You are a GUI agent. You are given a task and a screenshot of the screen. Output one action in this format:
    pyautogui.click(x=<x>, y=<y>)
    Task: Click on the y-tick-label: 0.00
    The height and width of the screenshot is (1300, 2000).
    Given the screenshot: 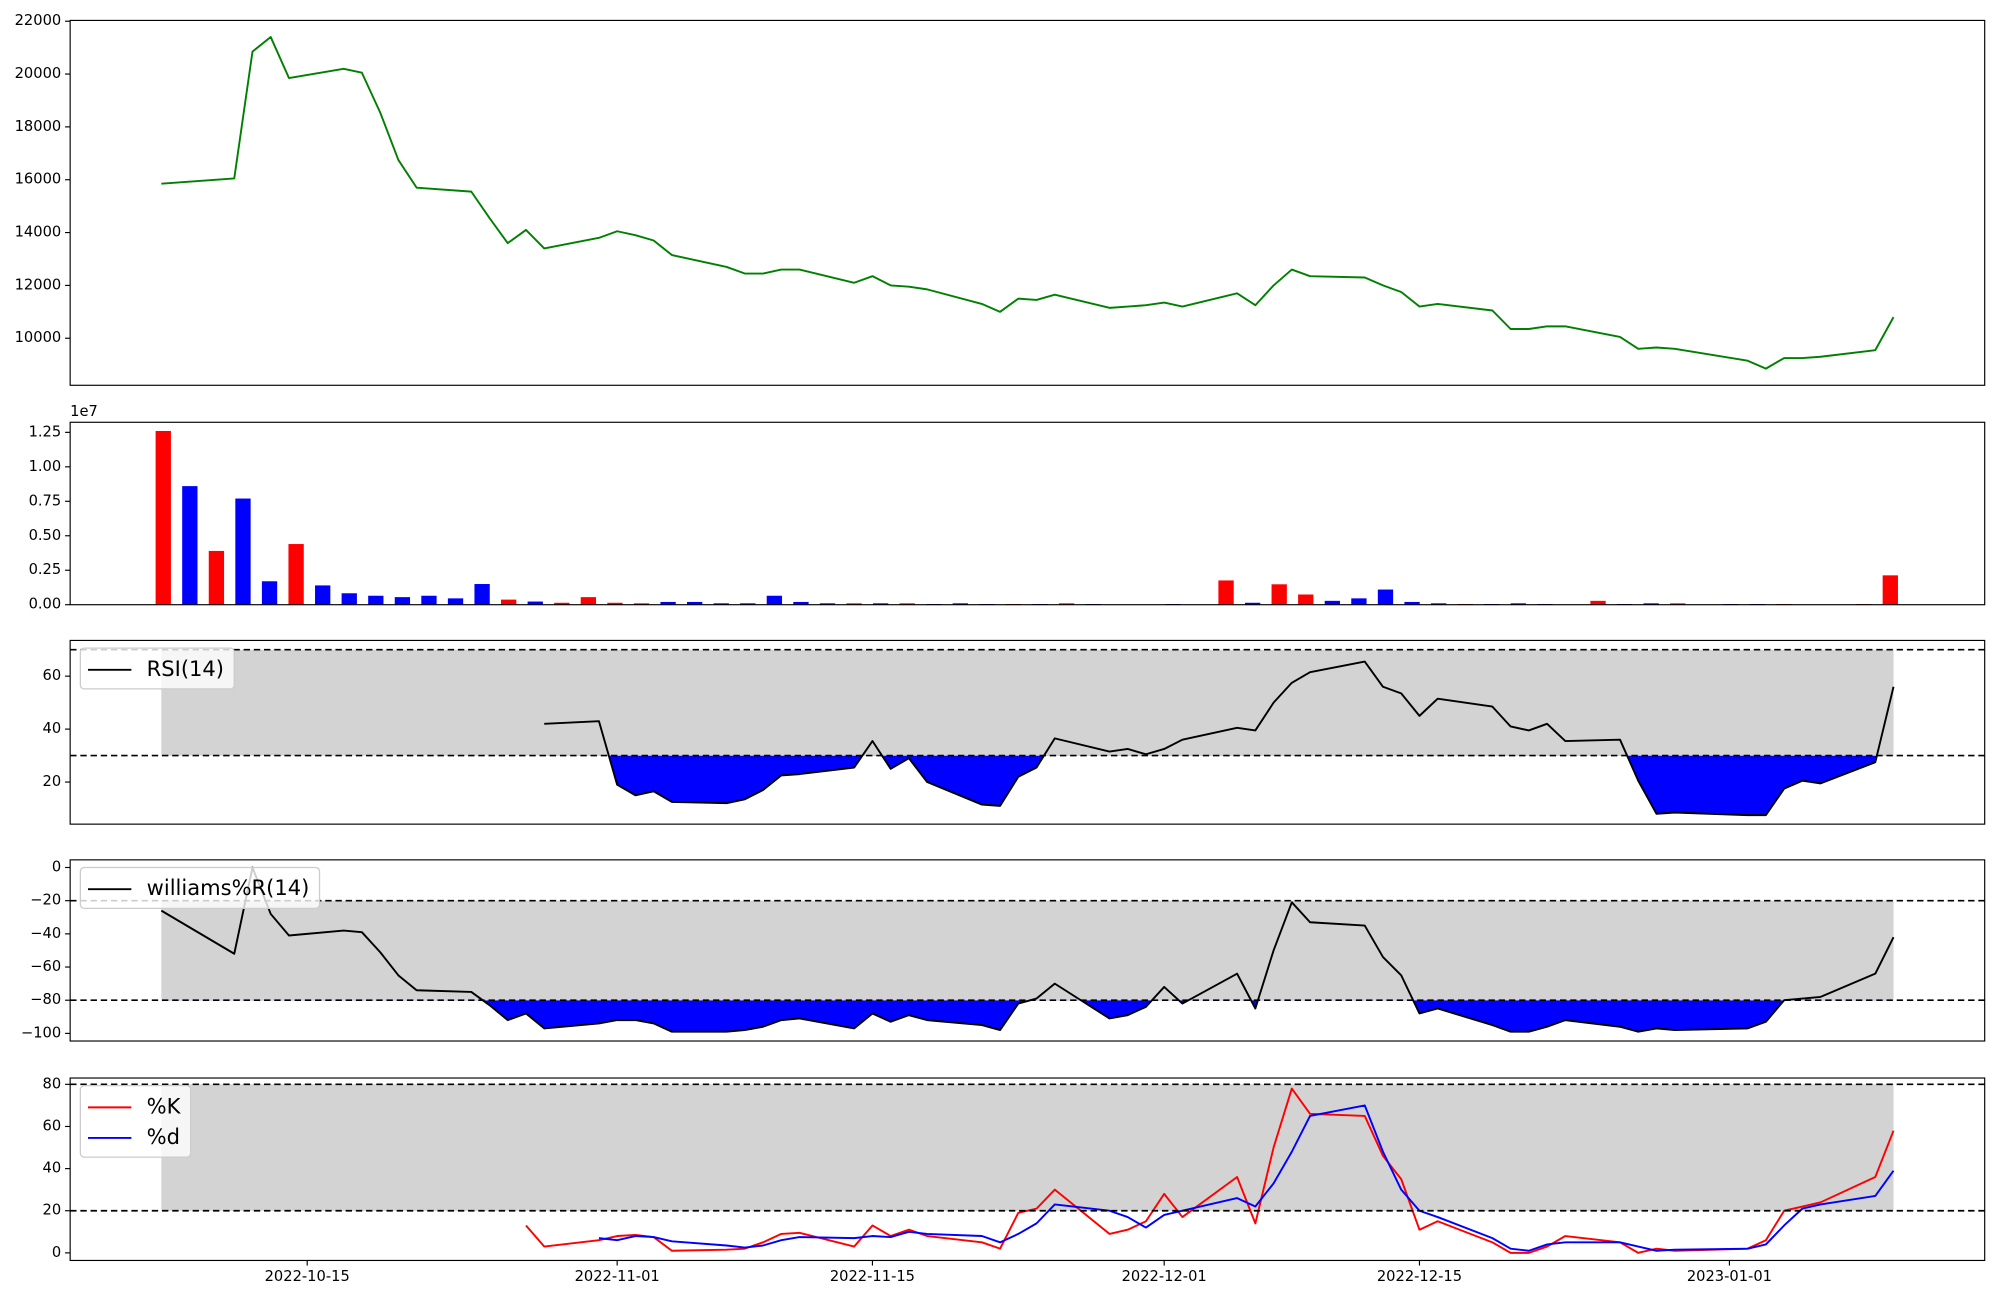 What is the action you would take?
    pyautogui.click(x=45, y=604)
    